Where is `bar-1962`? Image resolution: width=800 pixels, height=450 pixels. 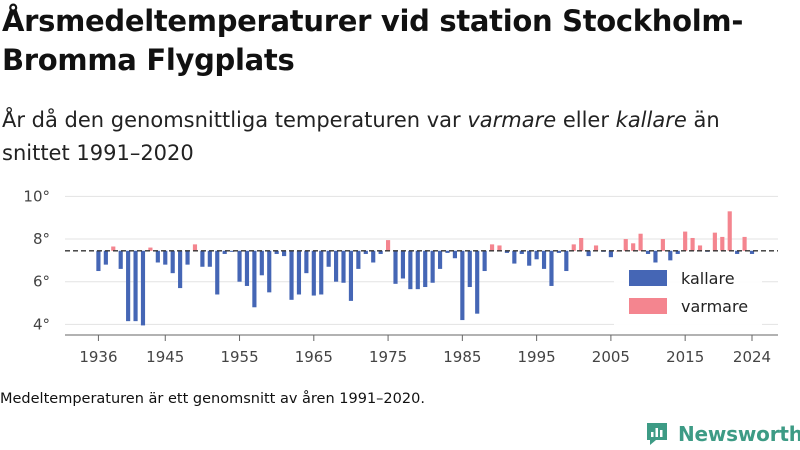
bar-1962 is located at coordinates (291, 275).